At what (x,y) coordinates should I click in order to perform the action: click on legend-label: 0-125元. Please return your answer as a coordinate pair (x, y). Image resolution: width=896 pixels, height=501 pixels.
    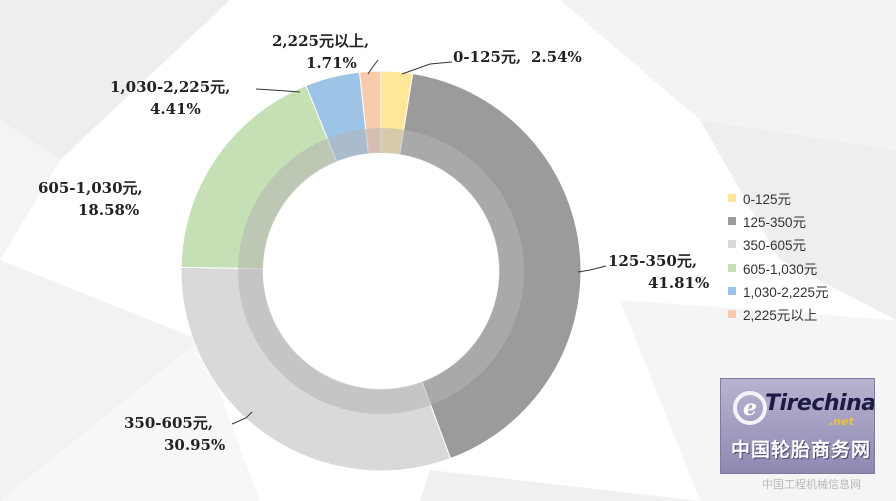
    Looking at the image, I should click on (767, 199).